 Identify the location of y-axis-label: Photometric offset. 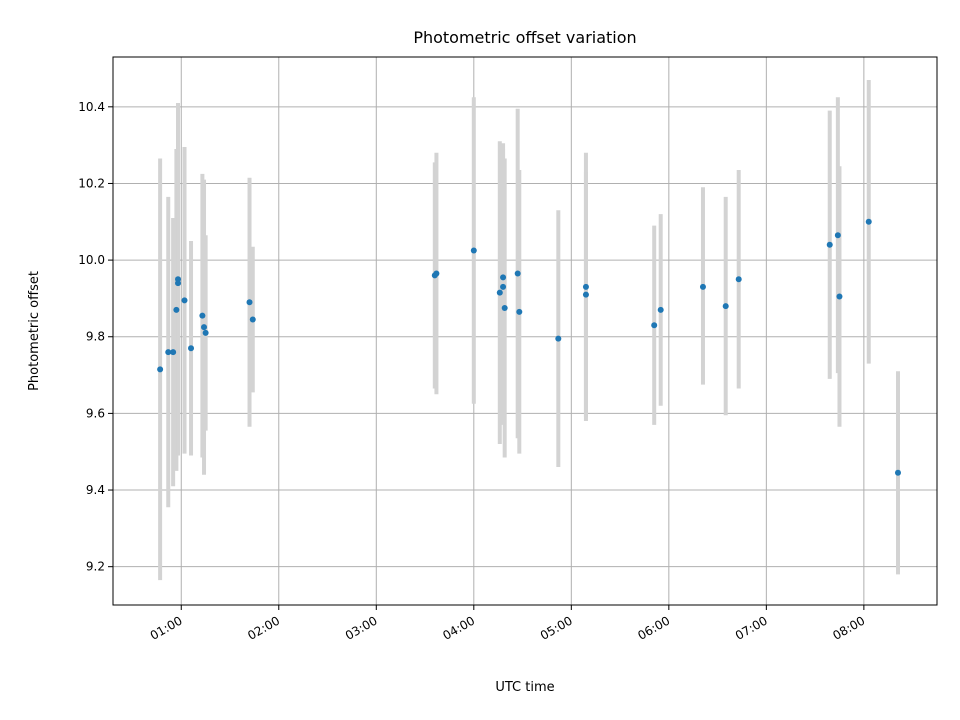
(34, 331).